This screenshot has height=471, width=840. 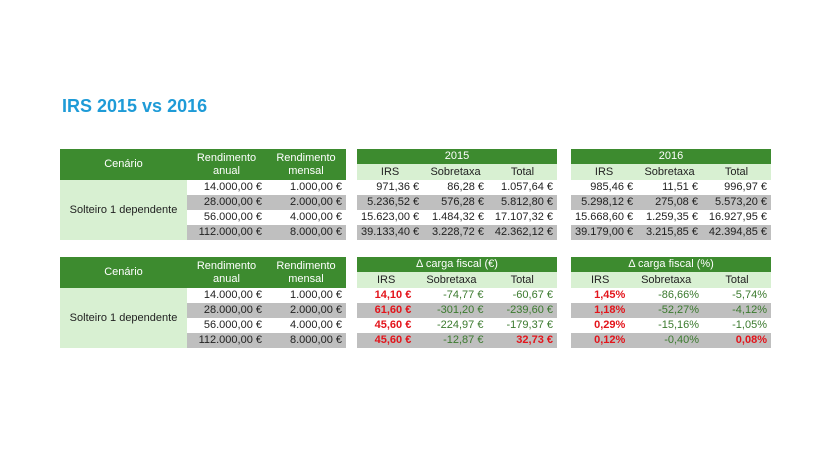 I want to click on table-cell: 1.484,32 €, so click(x=455, y=217).